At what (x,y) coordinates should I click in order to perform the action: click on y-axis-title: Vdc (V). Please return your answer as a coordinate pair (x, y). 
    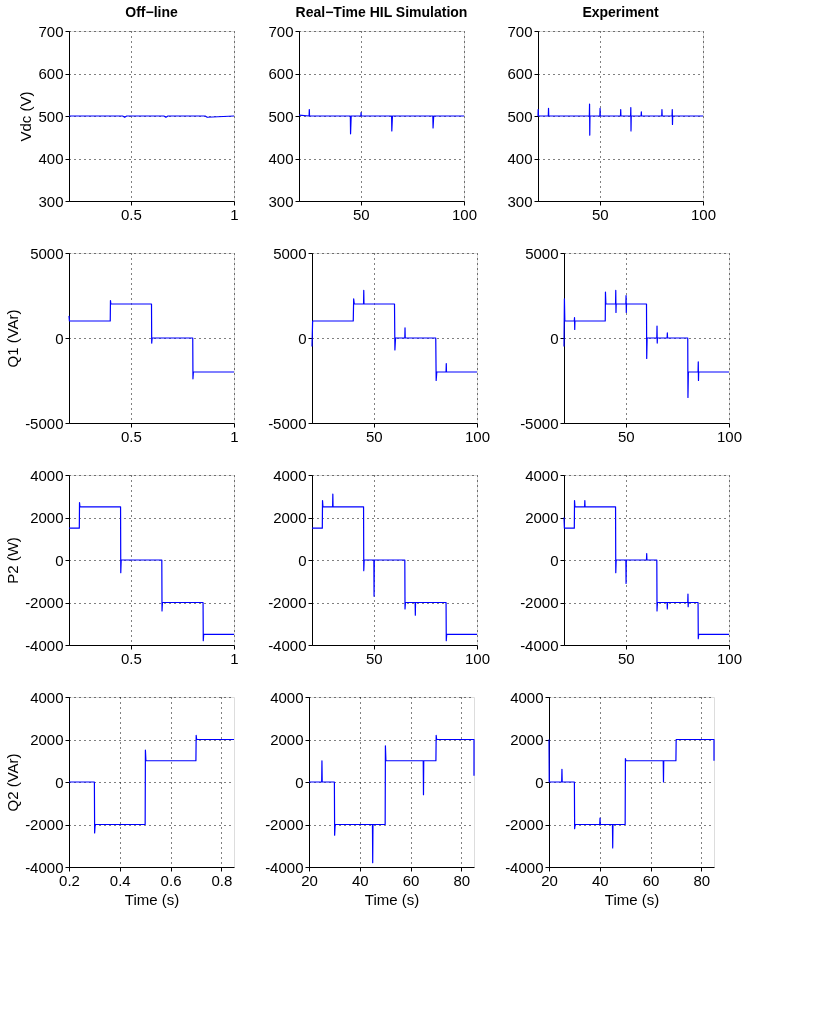
    Looking at the image, I should click on (26, 116).